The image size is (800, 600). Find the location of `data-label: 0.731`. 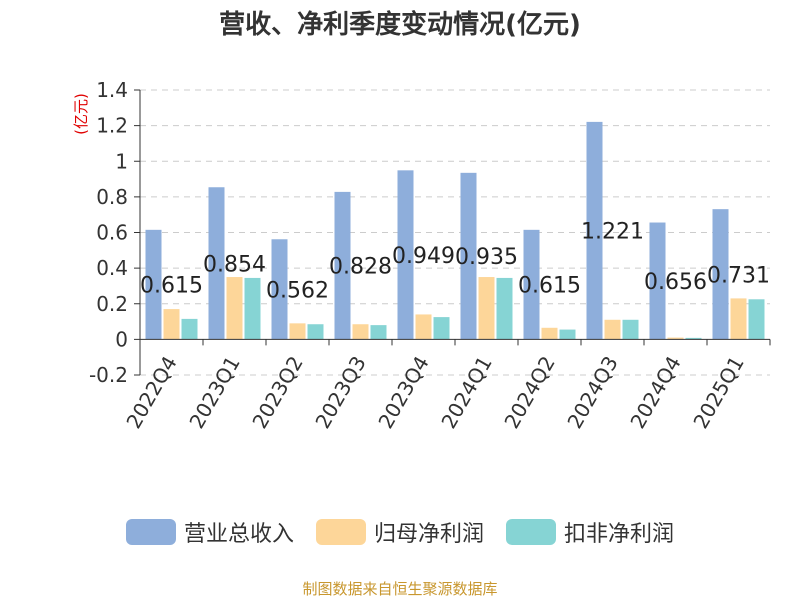

data-label: 0.731 is located at coordinates (738, 275).